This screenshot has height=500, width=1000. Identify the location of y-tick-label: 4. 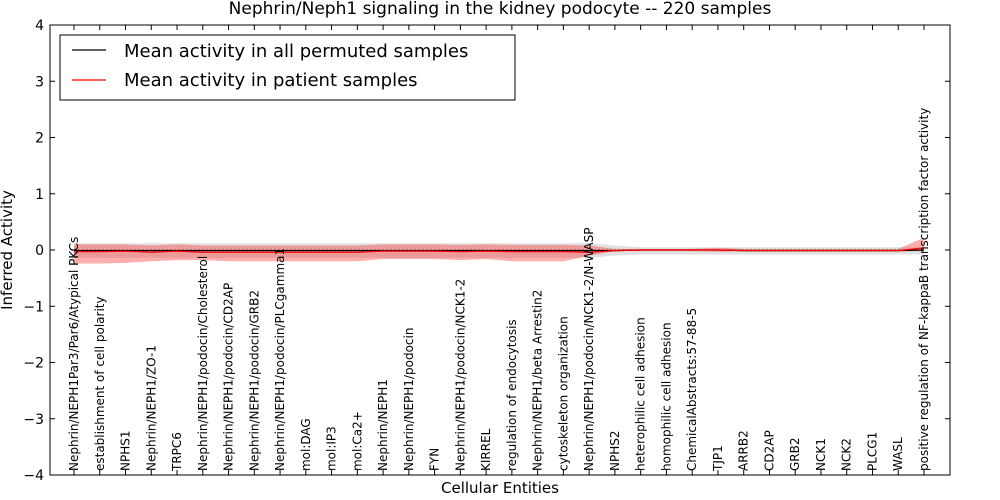
(39, 26).